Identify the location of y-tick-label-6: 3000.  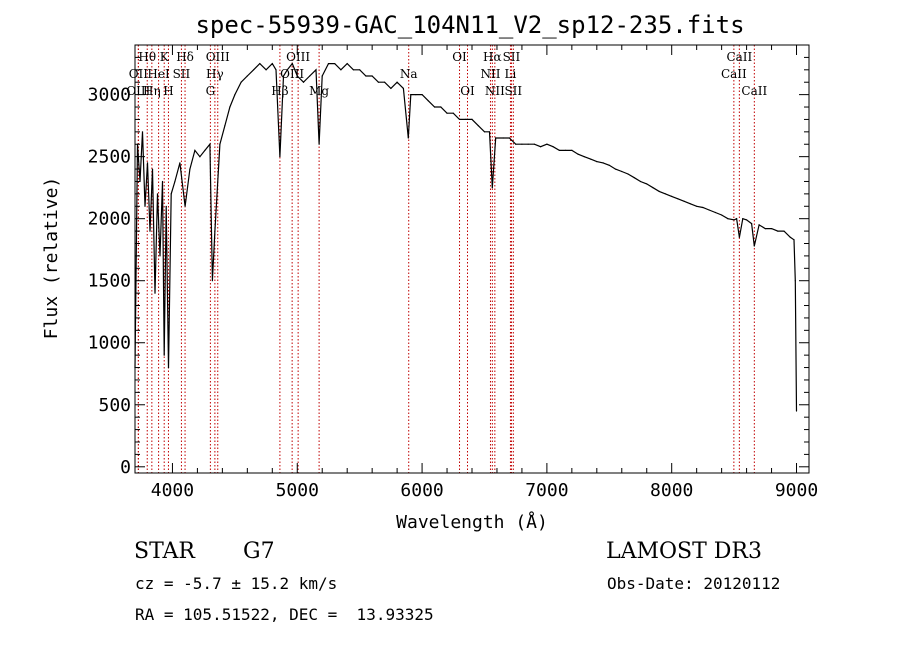
(109, 95).